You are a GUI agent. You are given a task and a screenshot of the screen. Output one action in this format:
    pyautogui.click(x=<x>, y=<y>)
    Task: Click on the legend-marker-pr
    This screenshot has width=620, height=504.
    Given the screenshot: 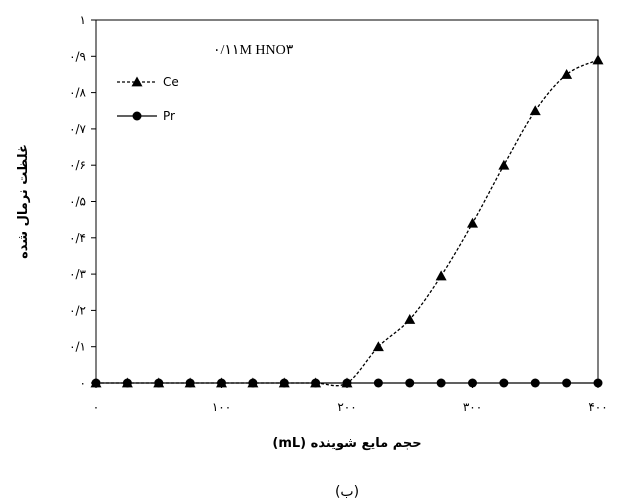 What is the action you would take?
    pyautogui.click(x=137, y=116)
    